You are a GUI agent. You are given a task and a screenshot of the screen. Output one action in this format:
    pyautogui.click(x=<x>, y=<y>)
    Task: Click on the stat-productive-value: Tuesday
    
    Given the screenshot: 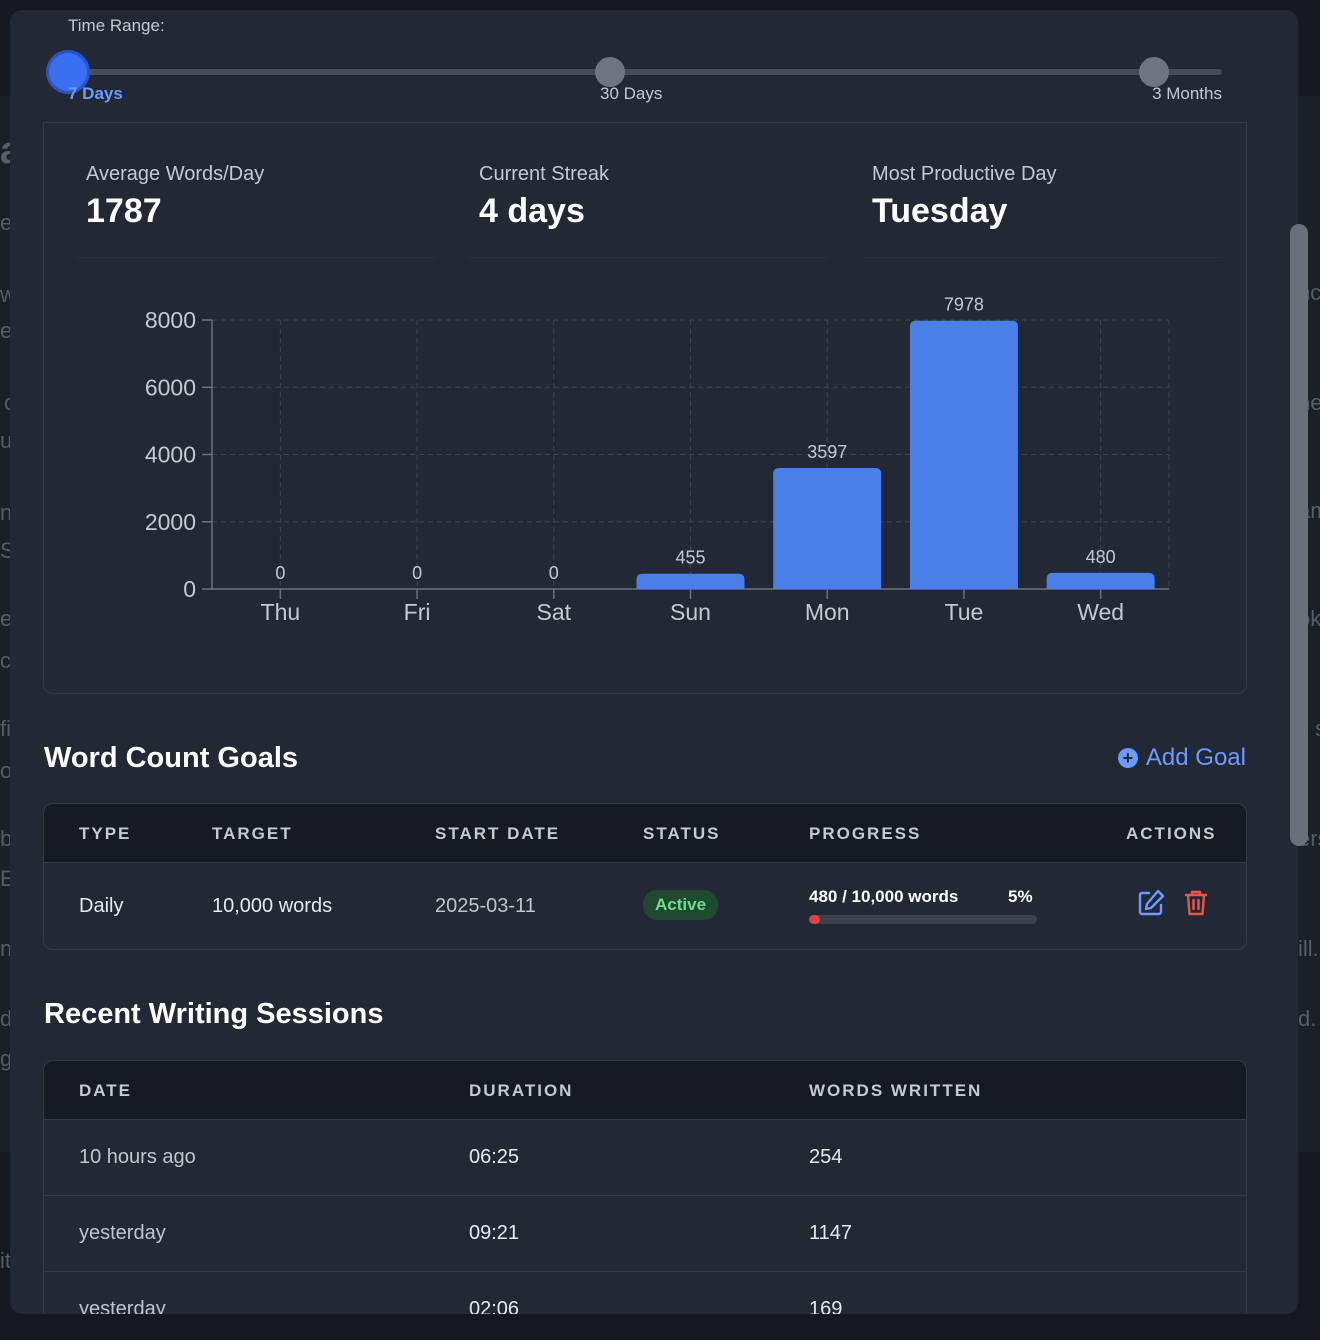 What is the action you would take?
    pyautogui.click(x=940, y=211)
    